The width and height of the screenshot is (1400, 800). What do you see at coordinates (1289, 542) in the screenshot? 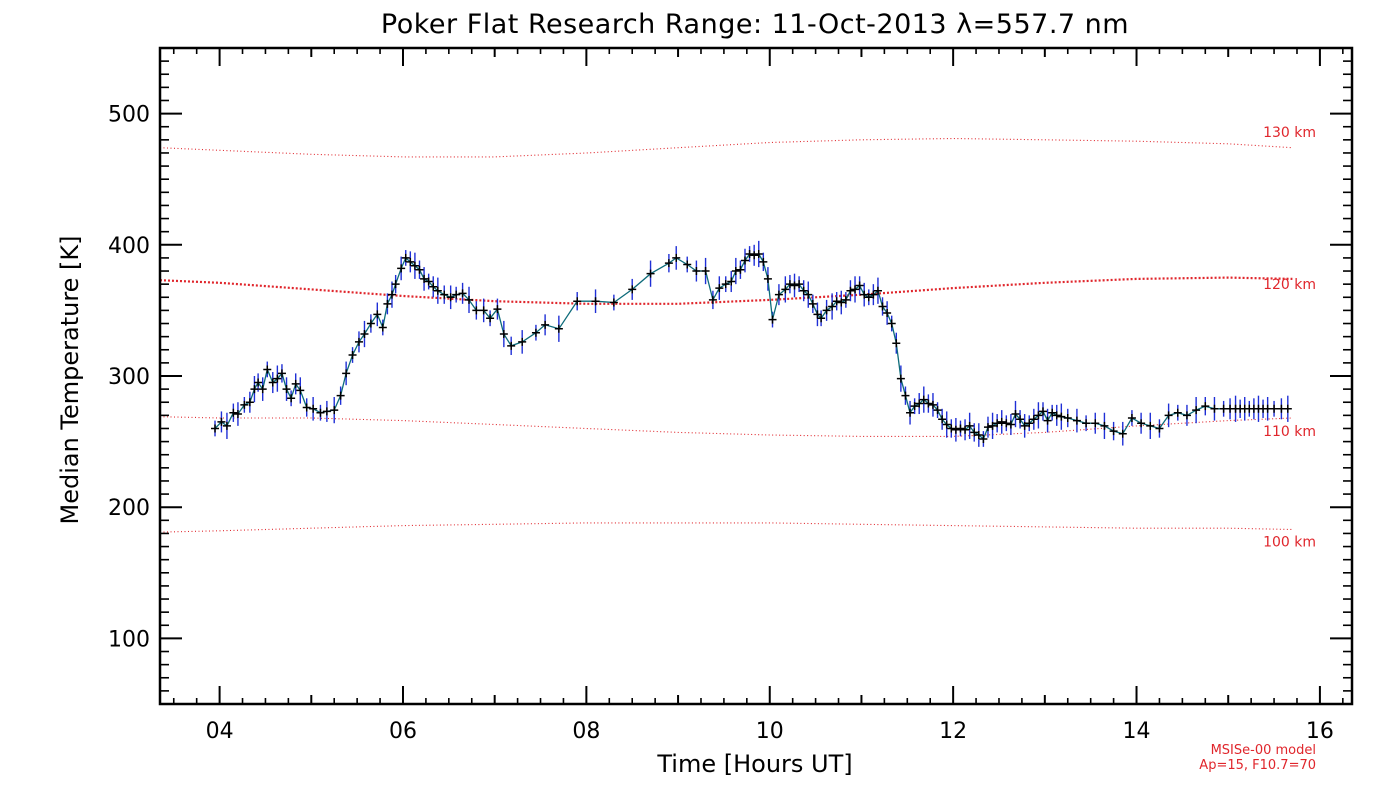
I see `model-label-100-km: 100 km` at bounding box center [1289, 542].